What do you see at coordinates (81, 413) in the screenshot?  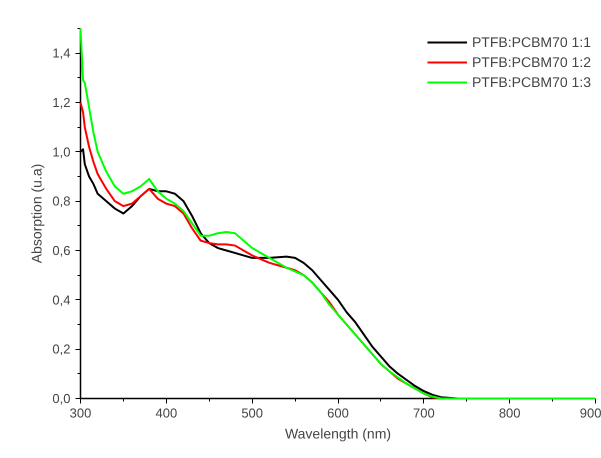 I see `x-tick-label: 300` at bounding box center [81, 413].